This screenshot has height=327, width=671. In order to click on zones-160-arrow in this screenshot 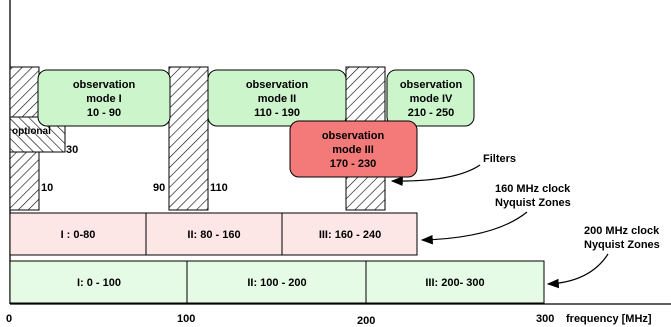, I will do `click(474, 228)`.